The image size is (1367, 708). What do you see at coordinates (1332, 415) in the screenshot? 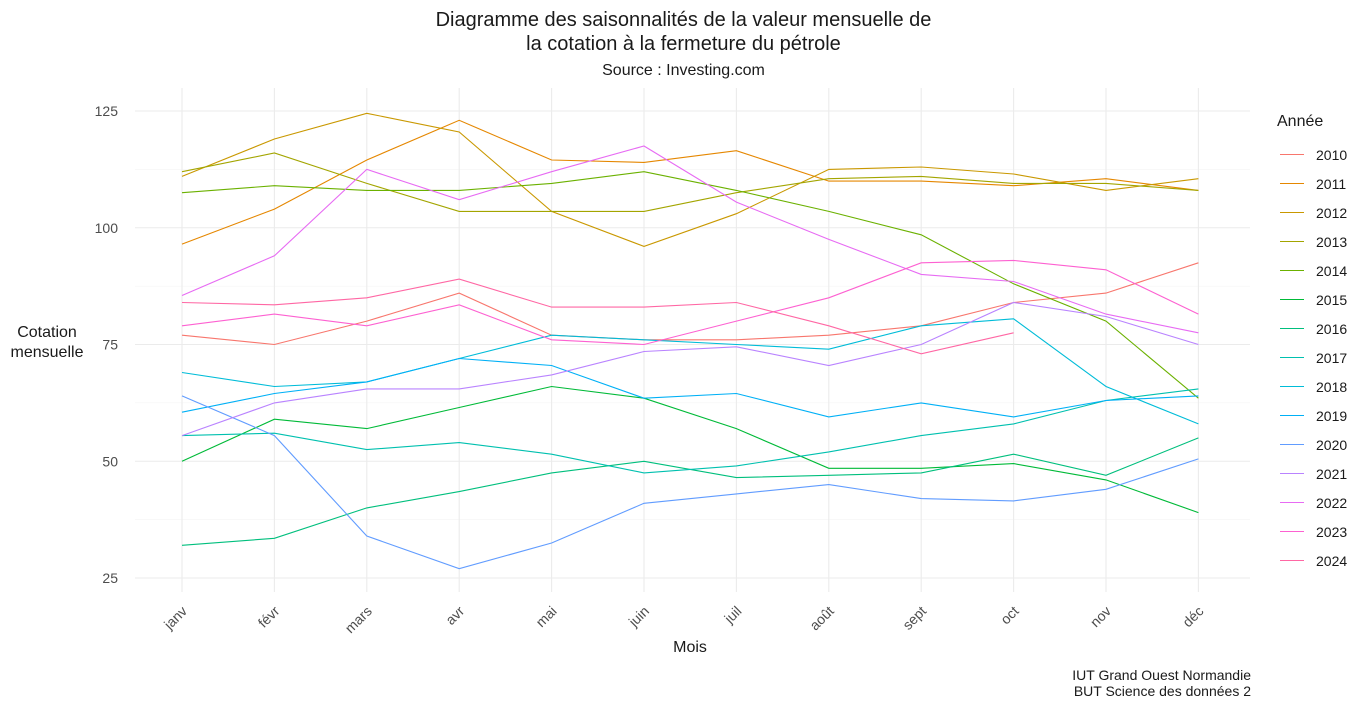
I see `legend-label: 2019` at bounding box center [1332, 415].